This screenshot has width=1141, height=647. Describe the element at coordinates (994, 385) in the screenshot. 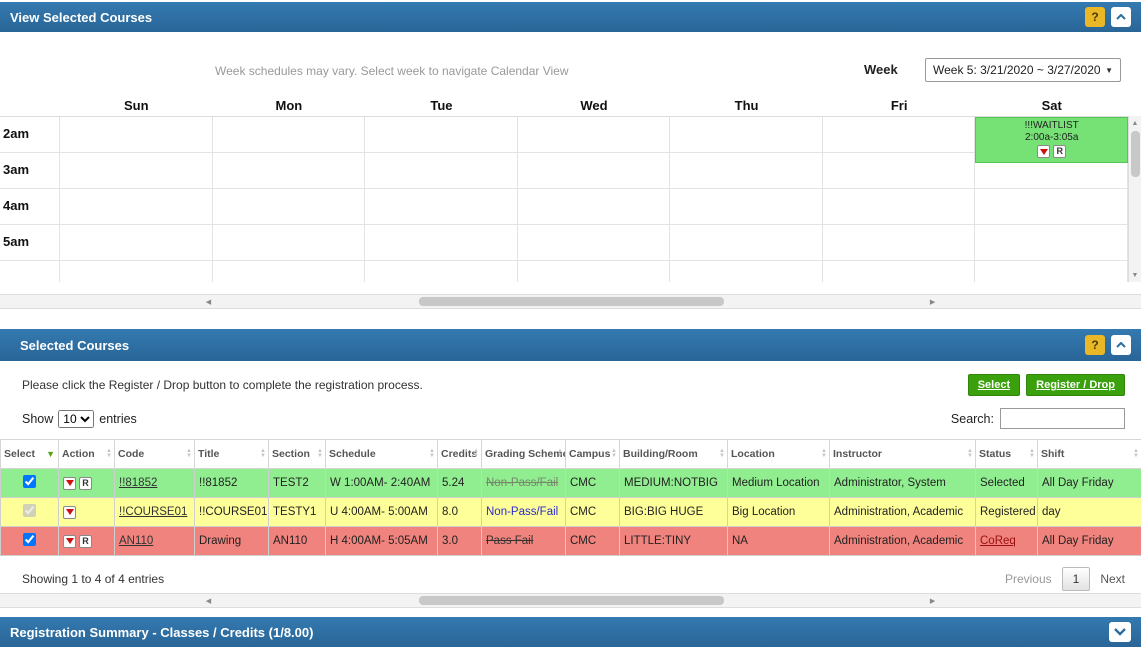

I see `select-button: Select` at that location.